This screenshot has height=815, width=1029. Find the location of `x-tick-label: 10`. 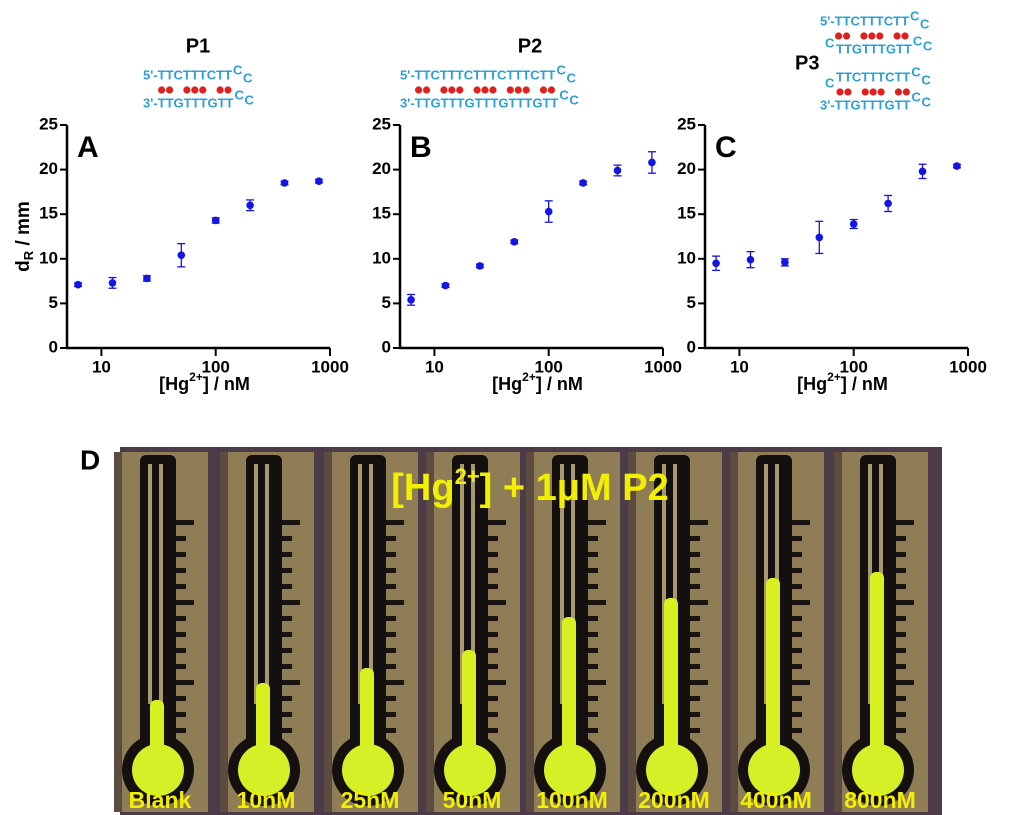

x-tick-label: 10 is located at coordinates (434, 366).